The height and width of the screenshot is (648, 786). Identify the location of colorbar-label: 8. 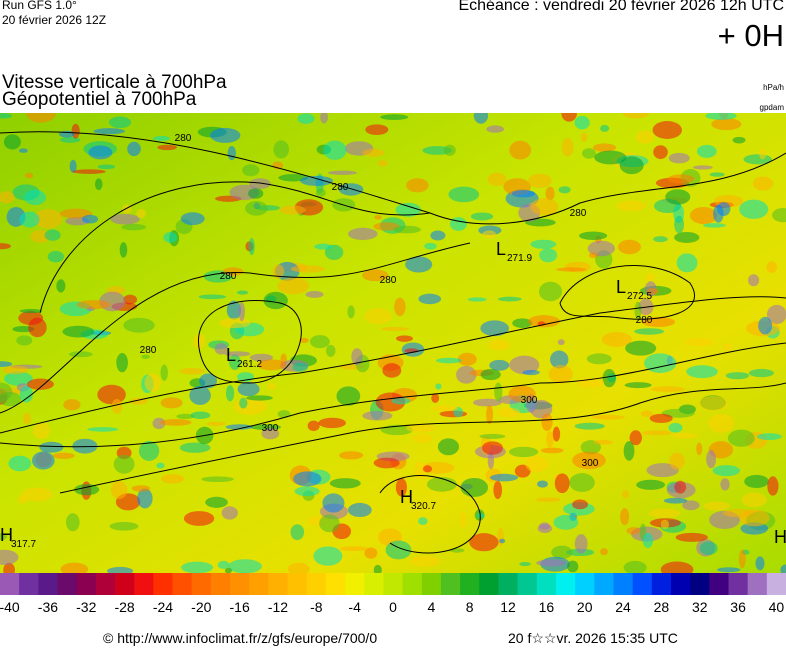
(470, 607).